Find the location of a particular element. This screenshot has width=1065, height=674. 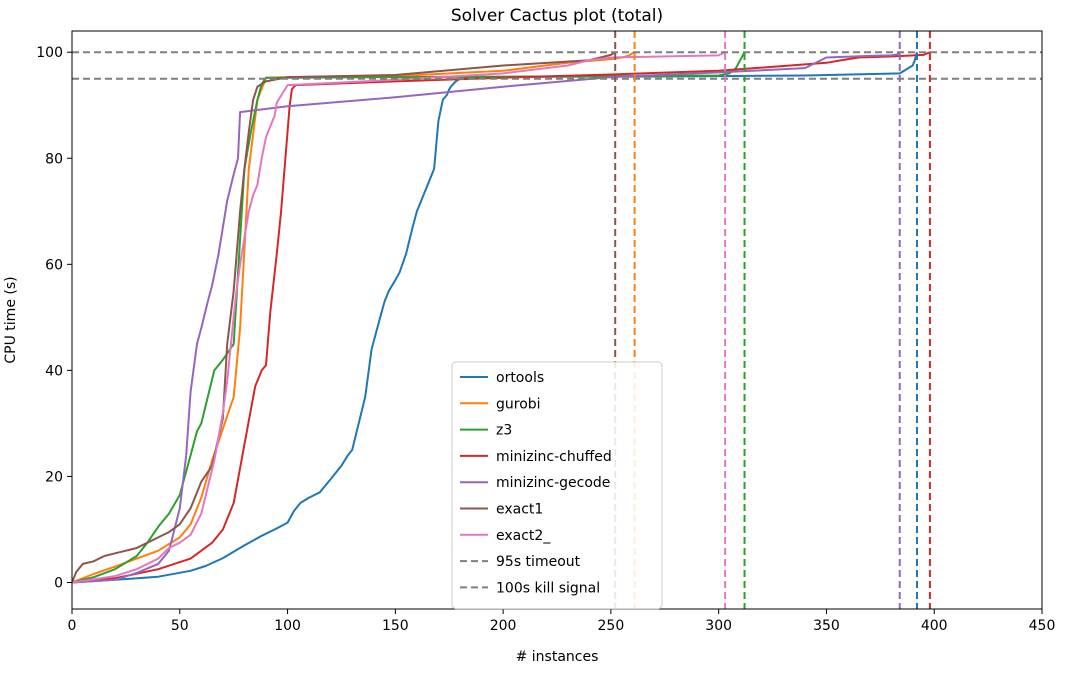

x-tick-label: 50 is located at coordinates (180, 626).